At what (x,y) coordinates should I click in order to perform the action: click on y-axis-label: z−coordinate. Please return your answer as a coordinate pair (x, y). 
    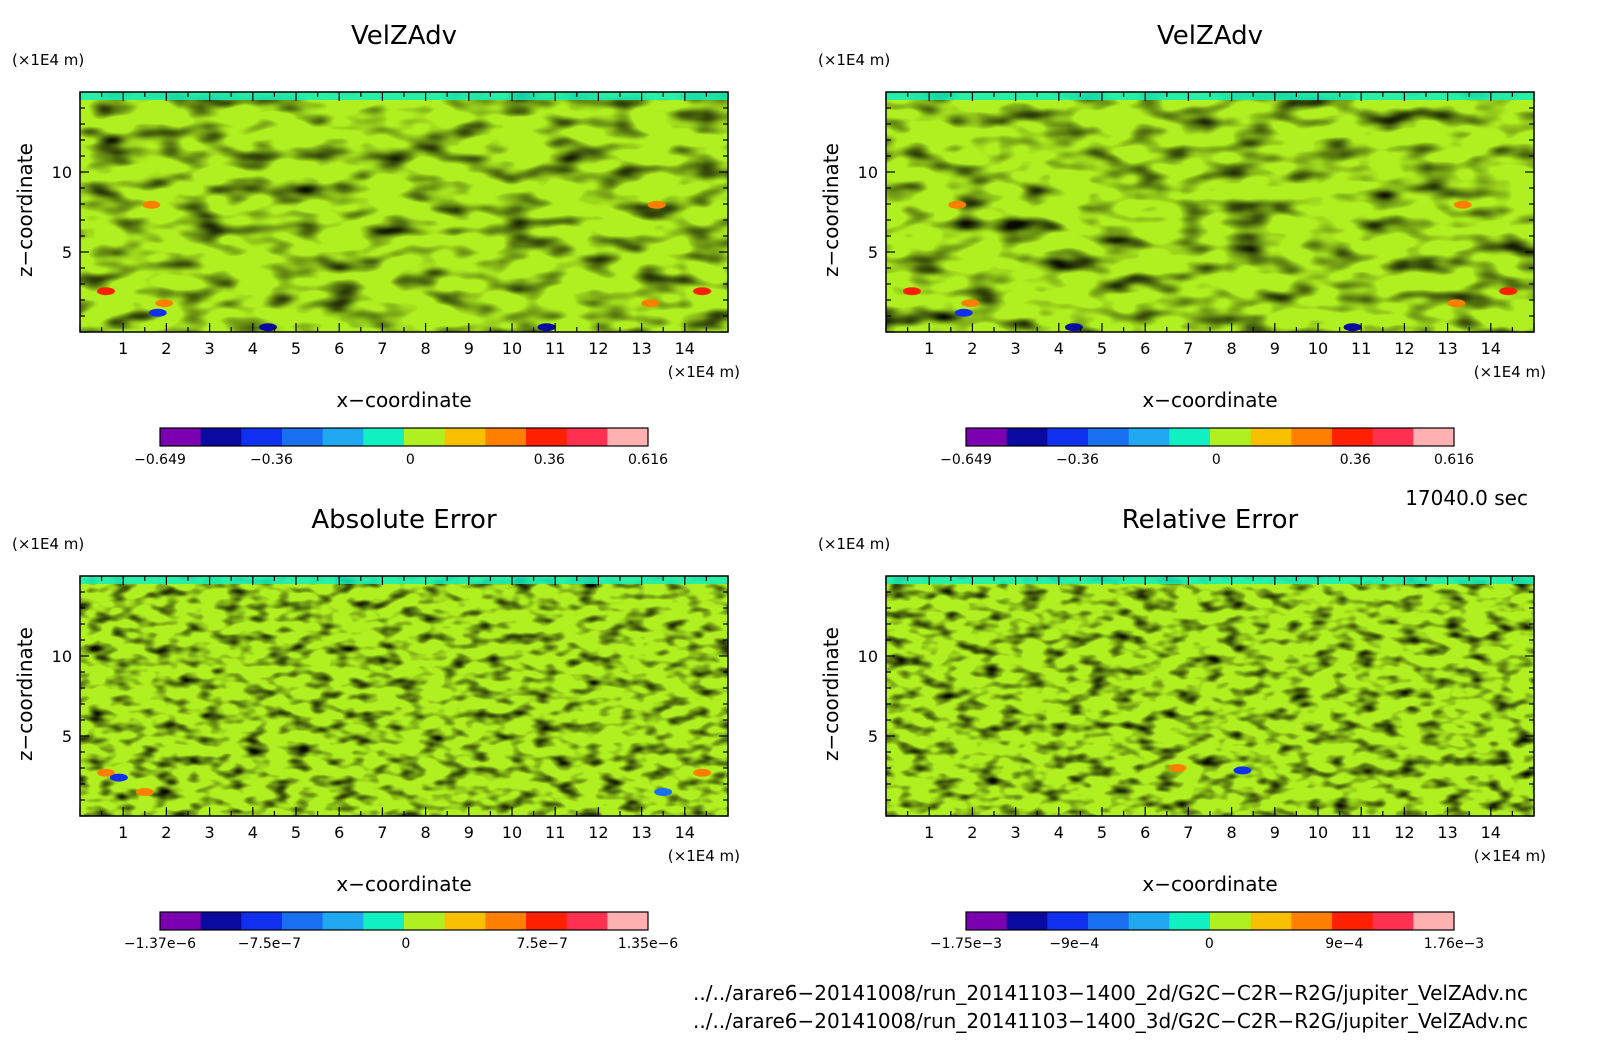
    Looking at the image, I should click on (831, 210).